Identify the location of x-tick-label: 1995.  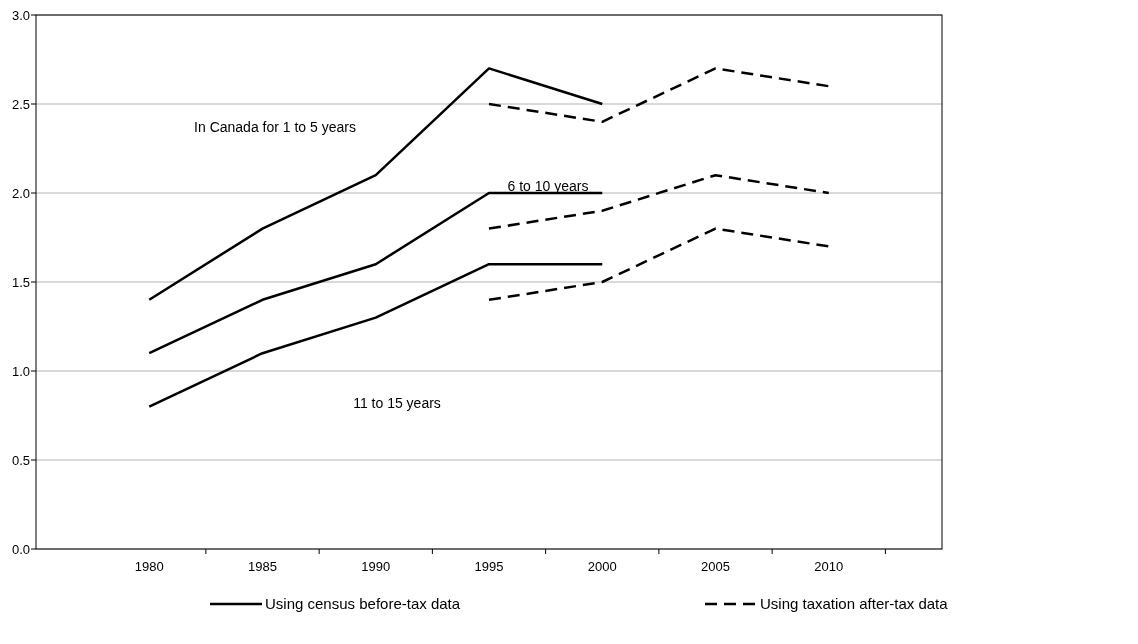
(489, 566).